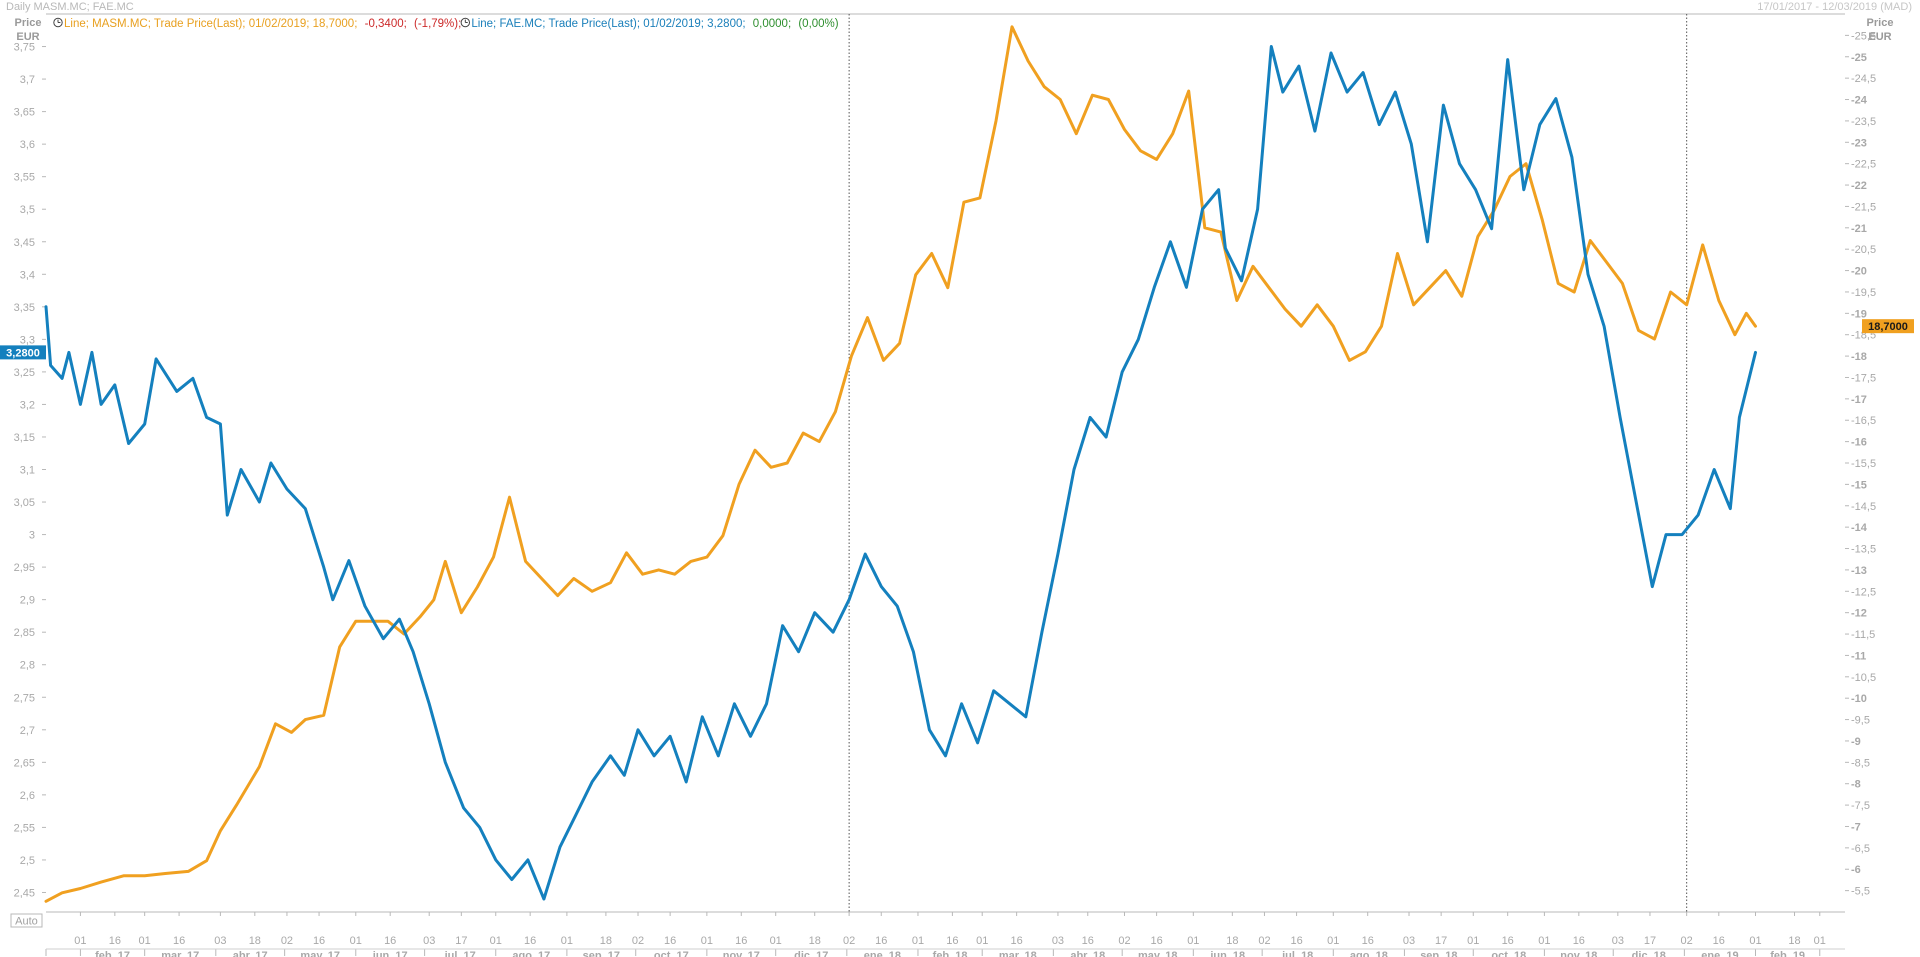 The height and width of the screenshot is (957, 1920). Describe the element at coordinates (1863, 36) in the screenshot. I see `right-tick-label: -25,5` at that location.